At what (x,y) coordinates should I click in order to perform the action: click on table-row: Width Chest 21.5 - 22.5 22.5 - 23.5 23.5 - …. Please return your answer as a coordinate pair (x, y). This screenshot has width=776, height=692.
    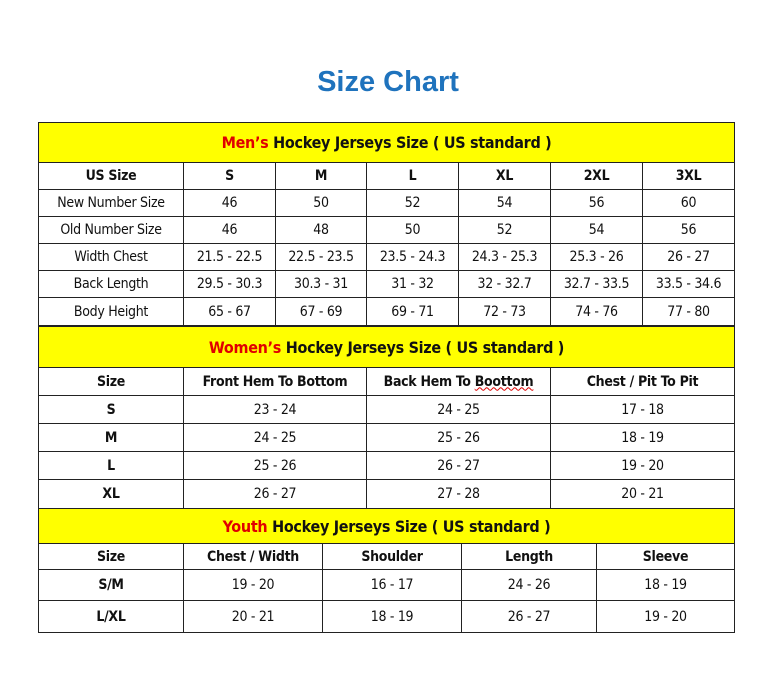
    Looking at the image, I should click on (387, 257).